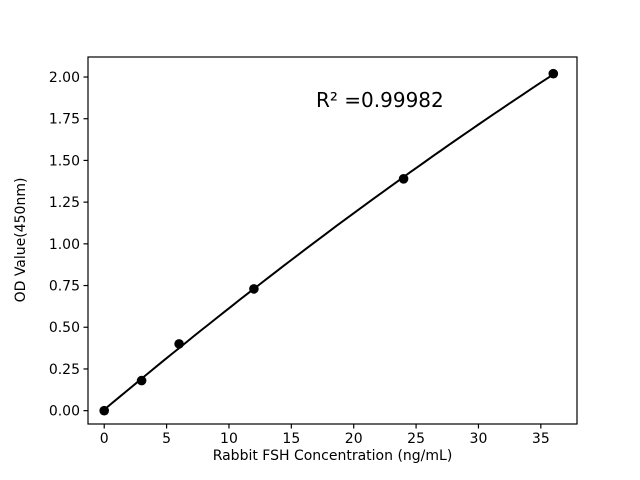 The height and width of the screenshot is (480, 640). I want to click on y-tick-label: 1.00, so click(64, 245).